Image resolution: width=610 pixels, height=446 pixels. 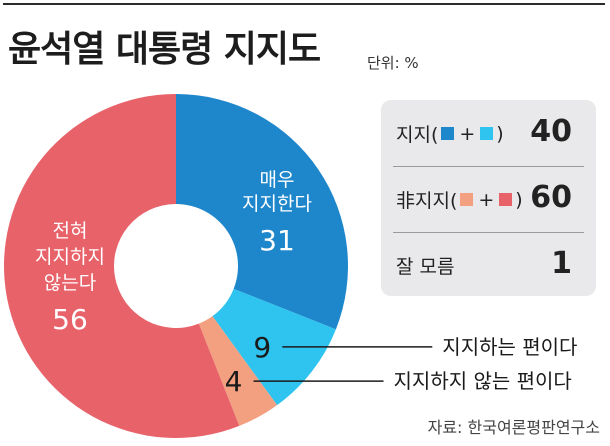 I want to click on summary-row-nonsupport: 非지지( + ) 60, so click(x=488, y=198).